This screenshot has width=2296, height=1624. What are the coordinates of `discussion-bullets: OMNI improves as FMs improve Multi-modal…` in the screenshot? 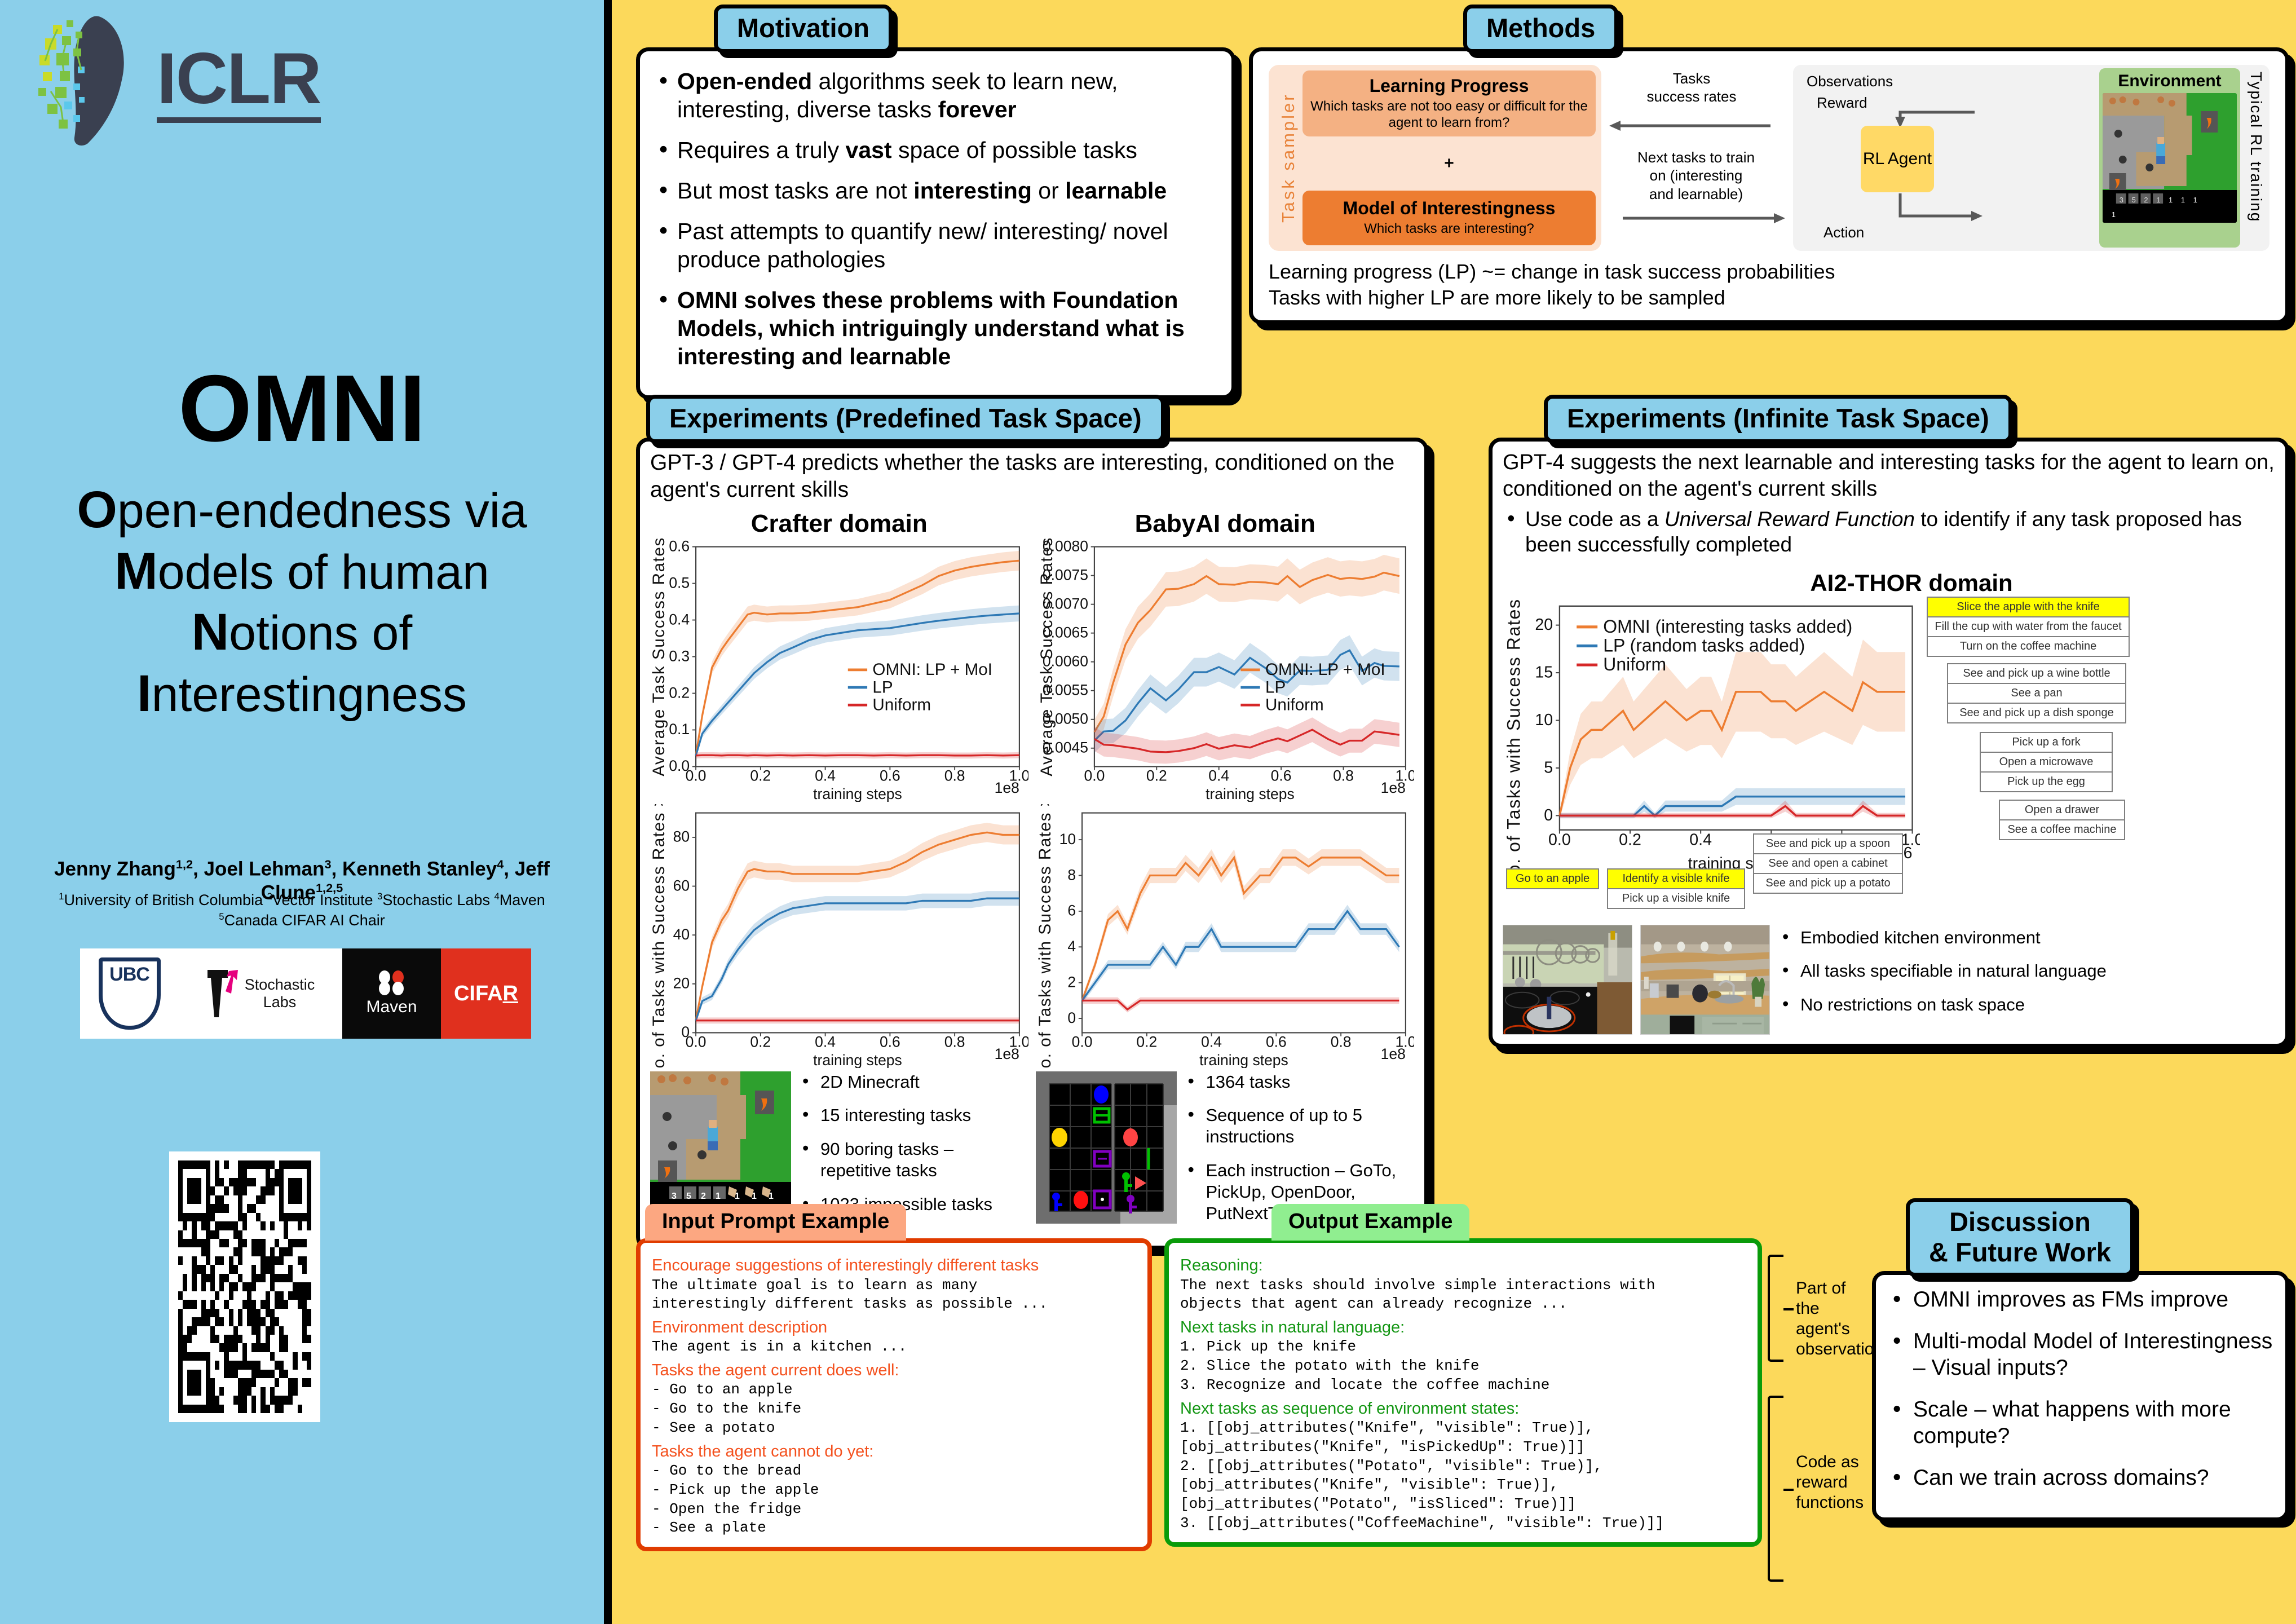 It's located at (2080, 1388).